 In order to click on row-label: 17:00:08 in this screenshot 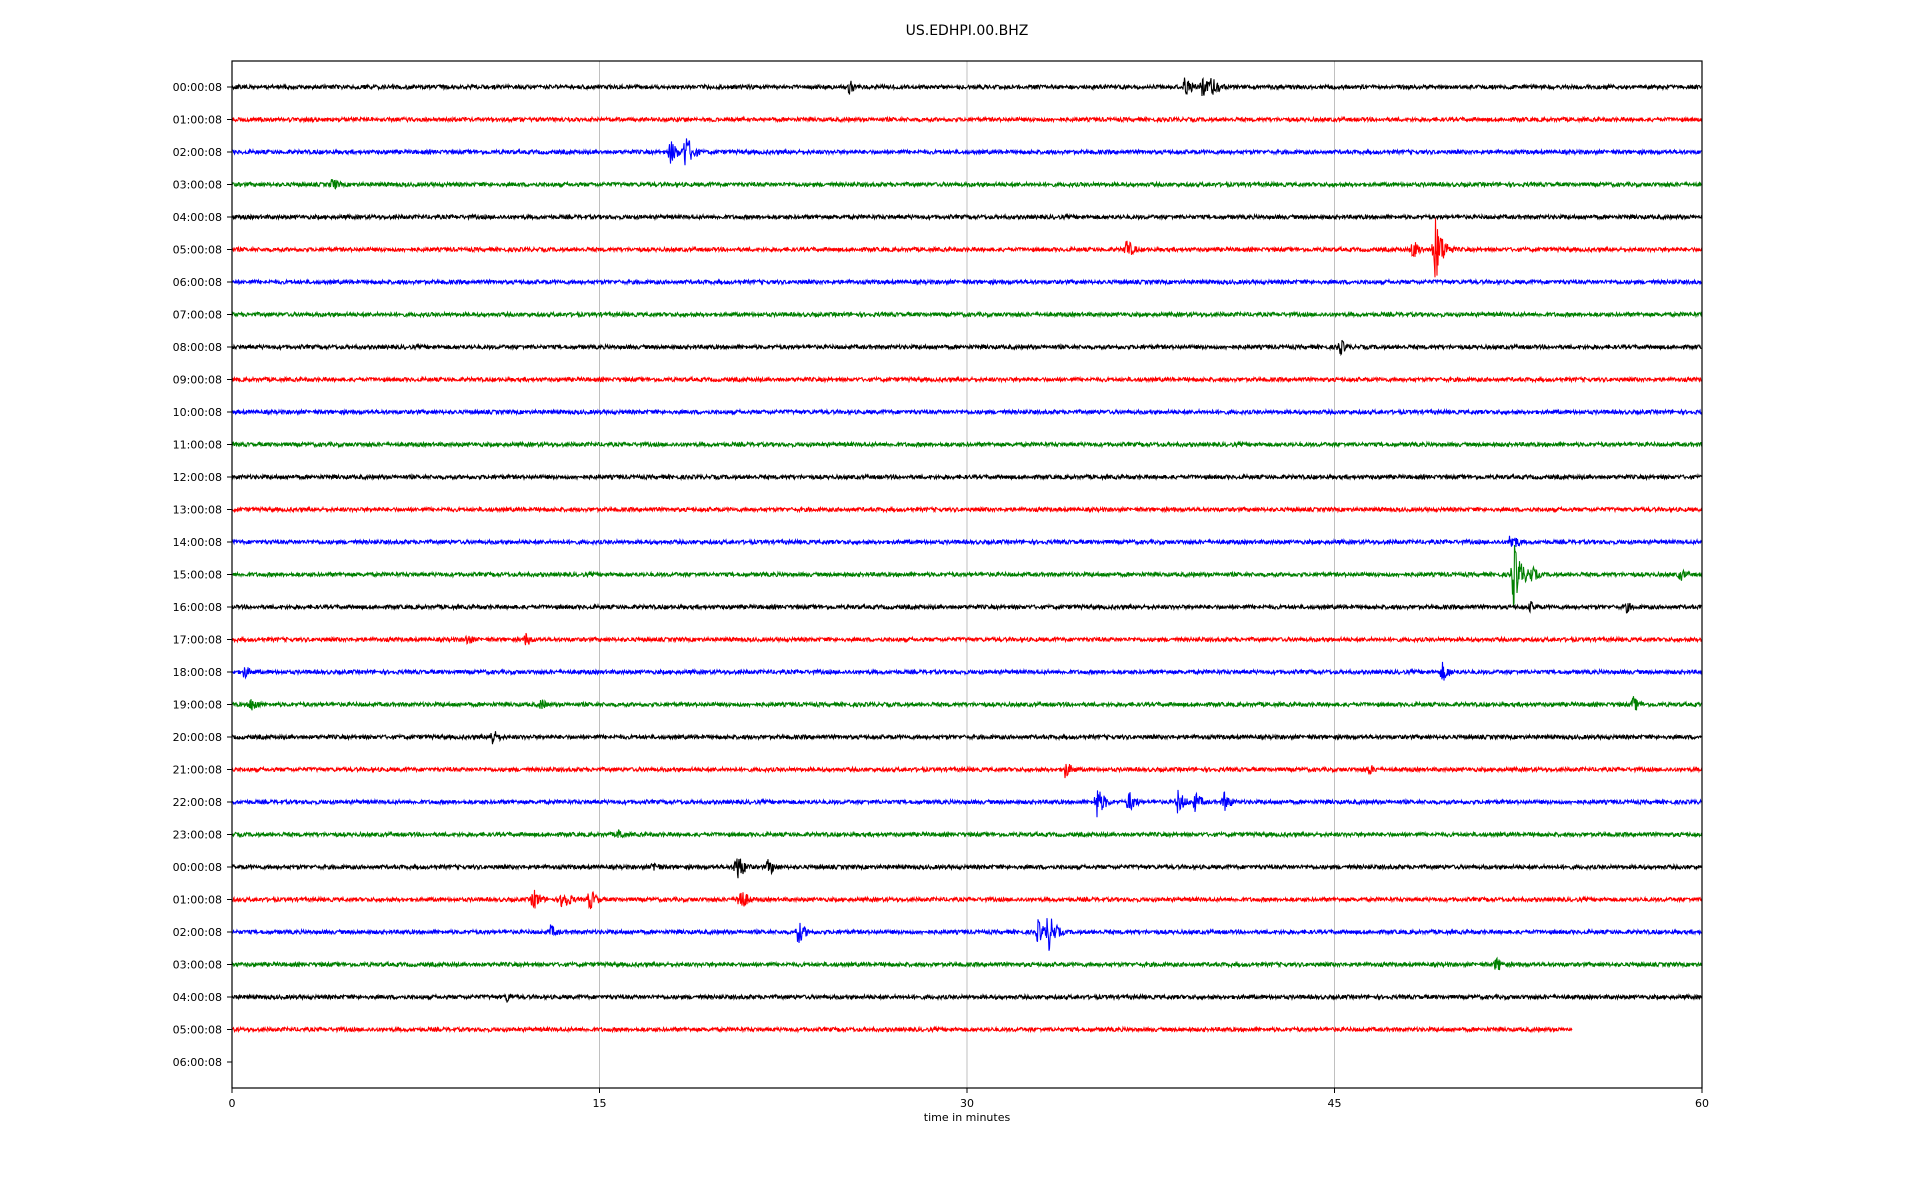, I will do `click(197, 640)`.